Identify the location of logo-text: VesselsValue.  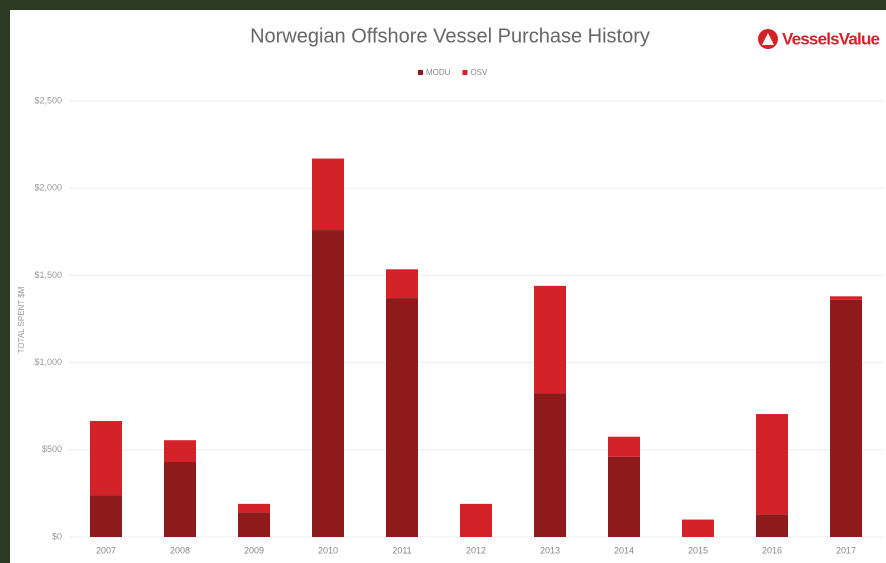
(831, 38).